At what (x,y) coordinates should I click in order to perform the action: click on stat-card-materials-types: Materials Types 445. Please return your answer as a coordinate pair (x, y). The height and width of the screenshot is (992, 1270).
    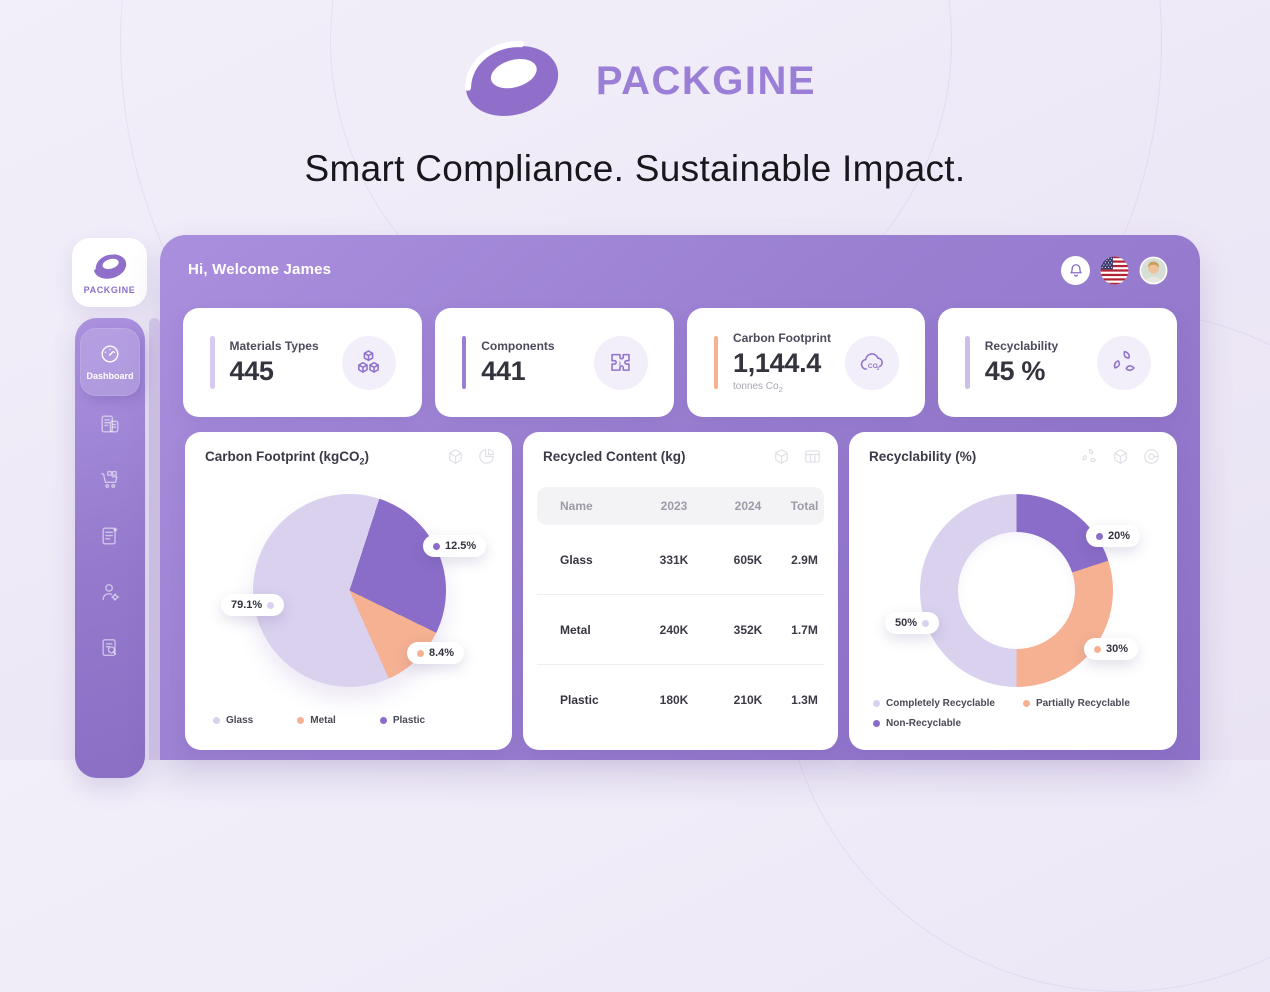
    Looking at the image, I should click on (302, 362).